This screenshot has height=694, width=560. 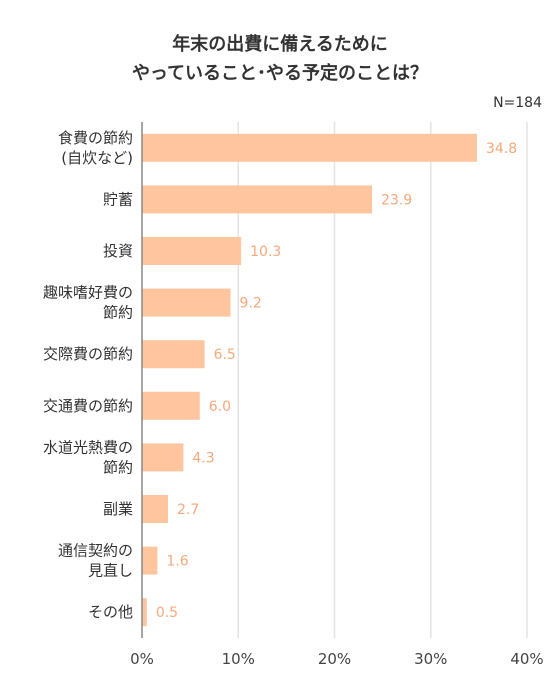 I want to click on category-label: 水道光熱費の, so click(x=88, y=447).